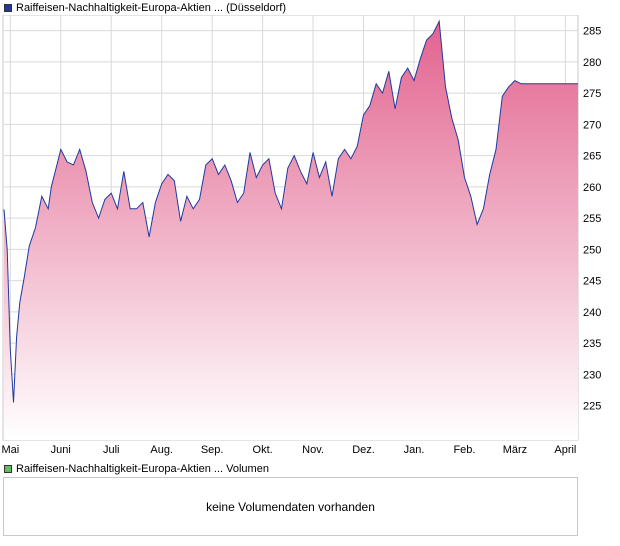 The width and height of the screenshot is (620, 546). I want to click on y-tick-label: 255, so click(592, 219).